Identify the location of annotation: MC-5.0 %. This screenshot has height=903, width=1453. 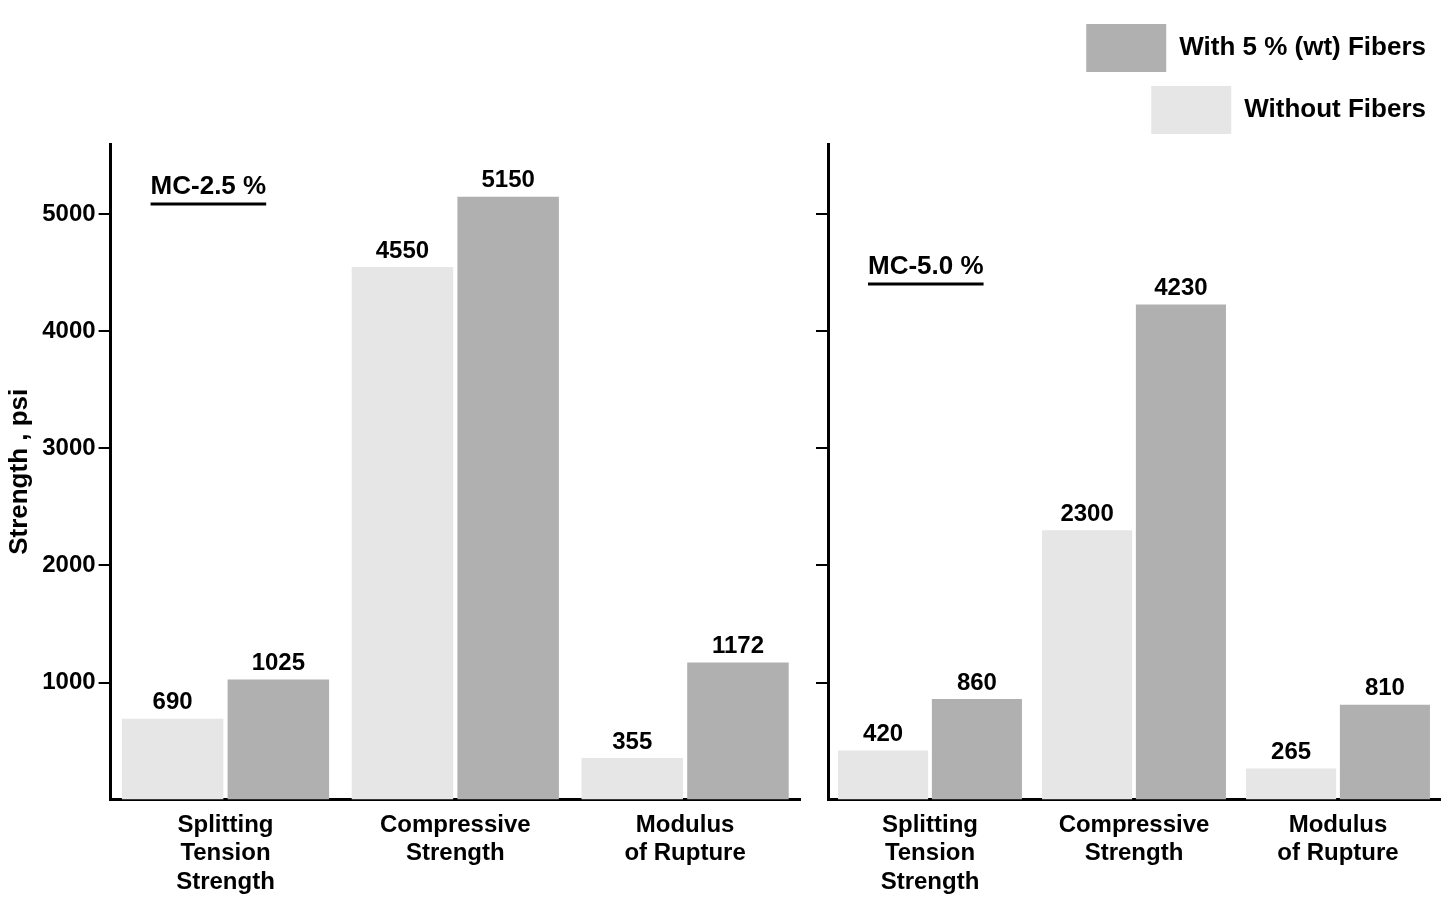
(926, 265).